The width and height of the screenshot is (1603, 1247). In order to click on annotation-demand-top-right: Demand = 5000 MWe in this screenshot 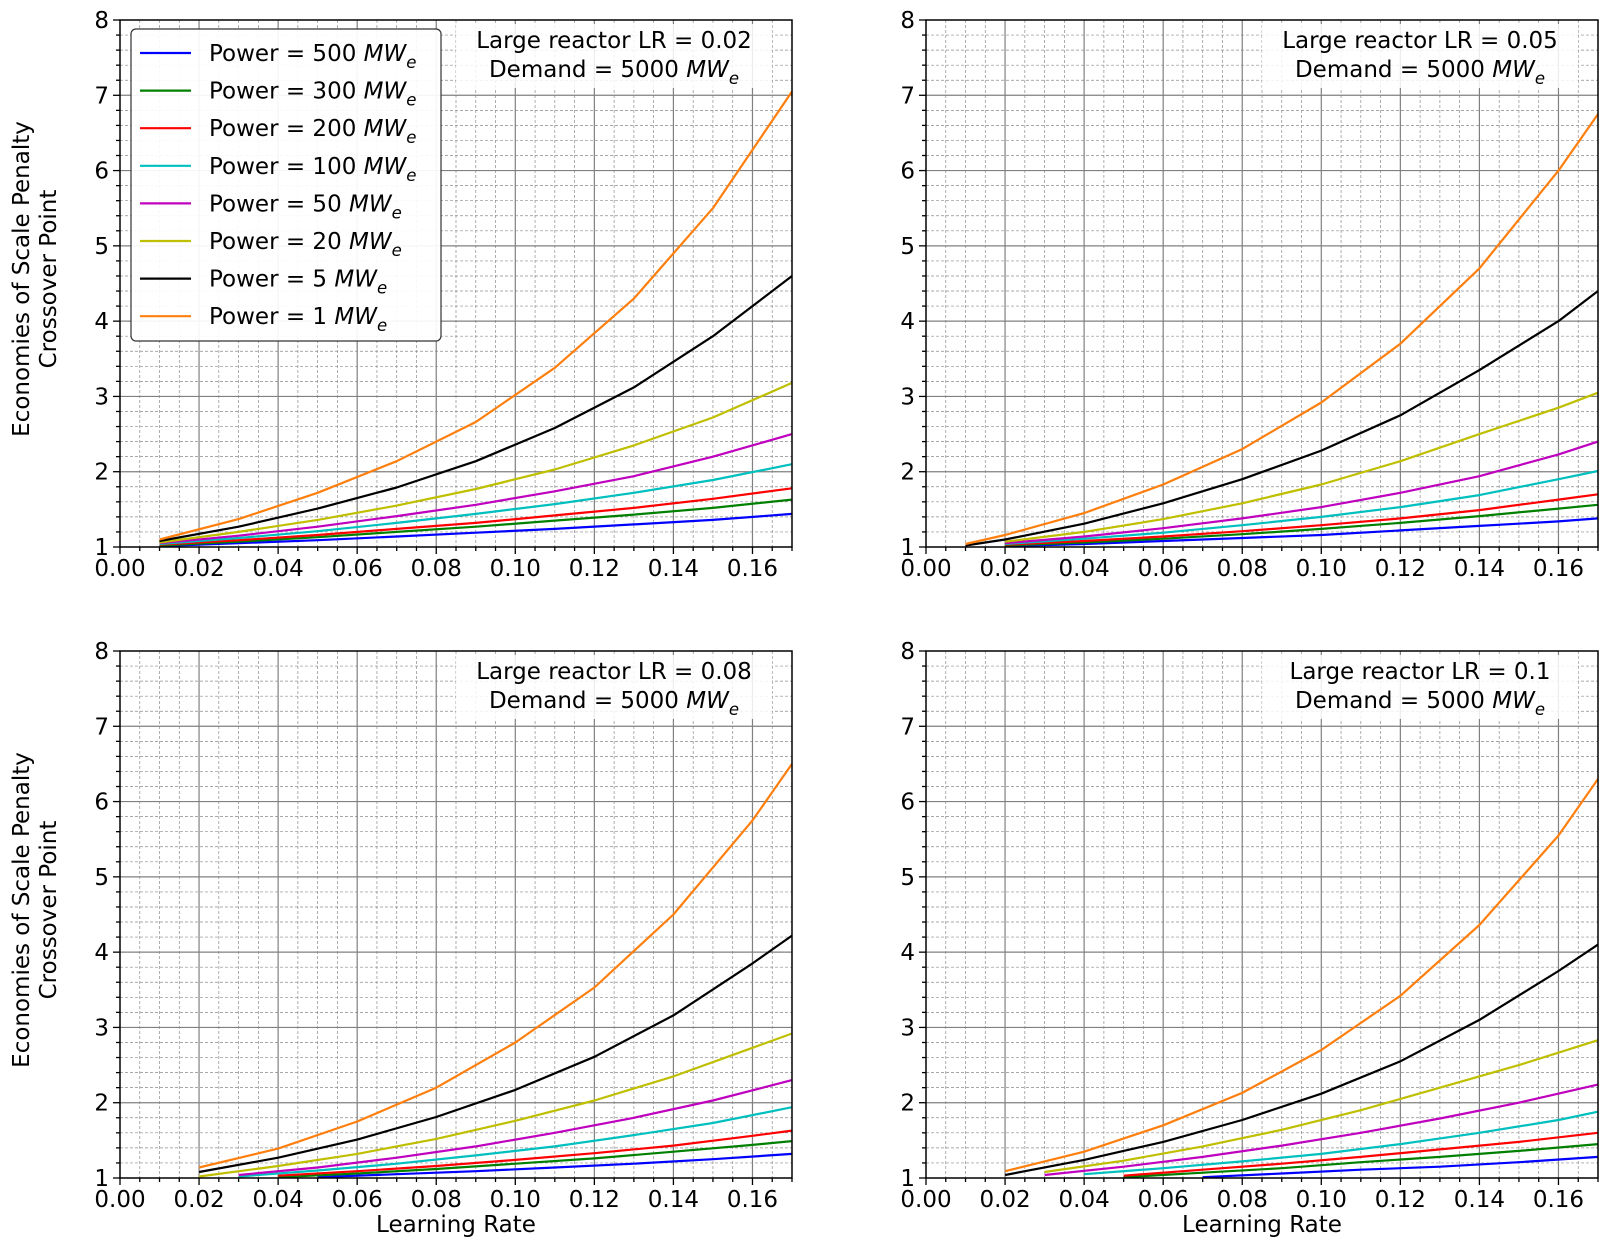, I will do `click(1420, 72)`.